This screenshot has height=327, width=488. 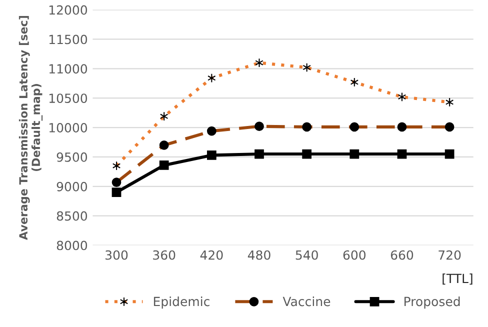 I want to click on legend-label: Vaccine, so click(x=306, y=301).